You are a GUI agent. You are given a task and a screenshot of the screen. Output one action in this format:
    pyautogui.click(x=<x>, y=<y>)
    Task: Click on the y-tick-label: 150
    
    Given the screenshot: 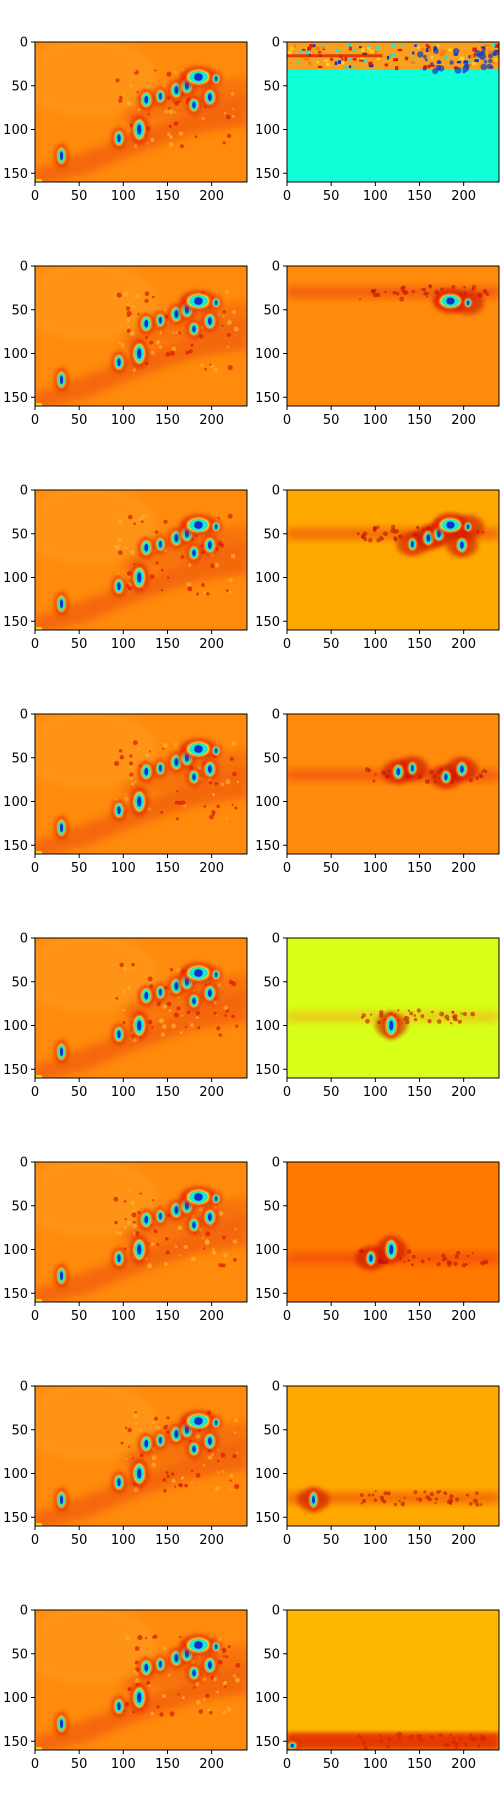 What is the action you would take?
    pyautogui.click(x=267, y=1070)
    